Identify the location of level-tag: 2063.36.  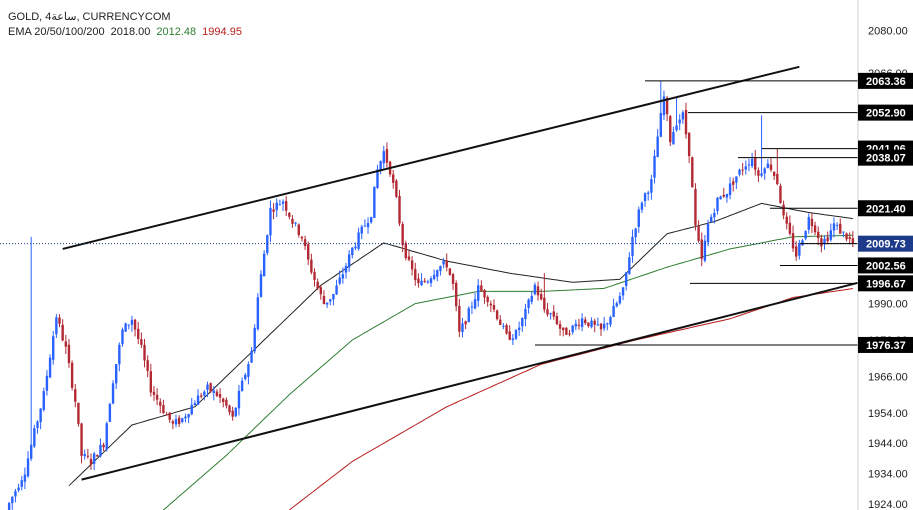
(885, 80).